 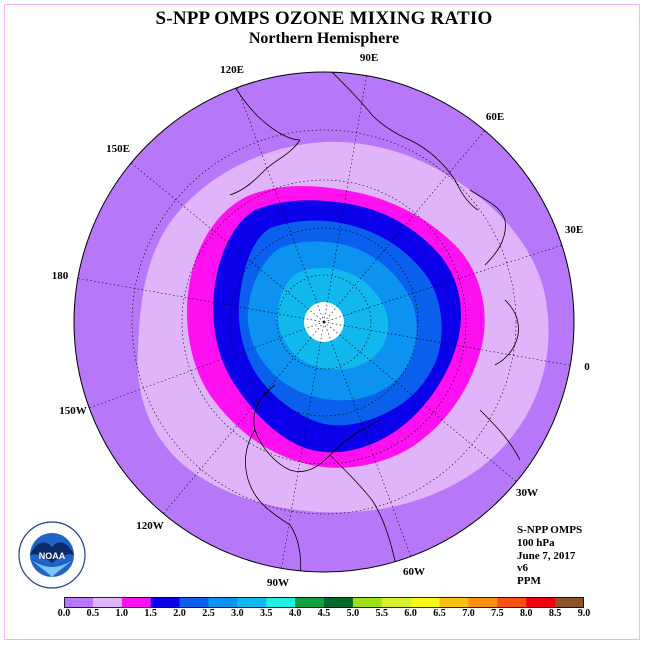 I want to click on lon-label-60e: 60E, so click(x=495, y=117).